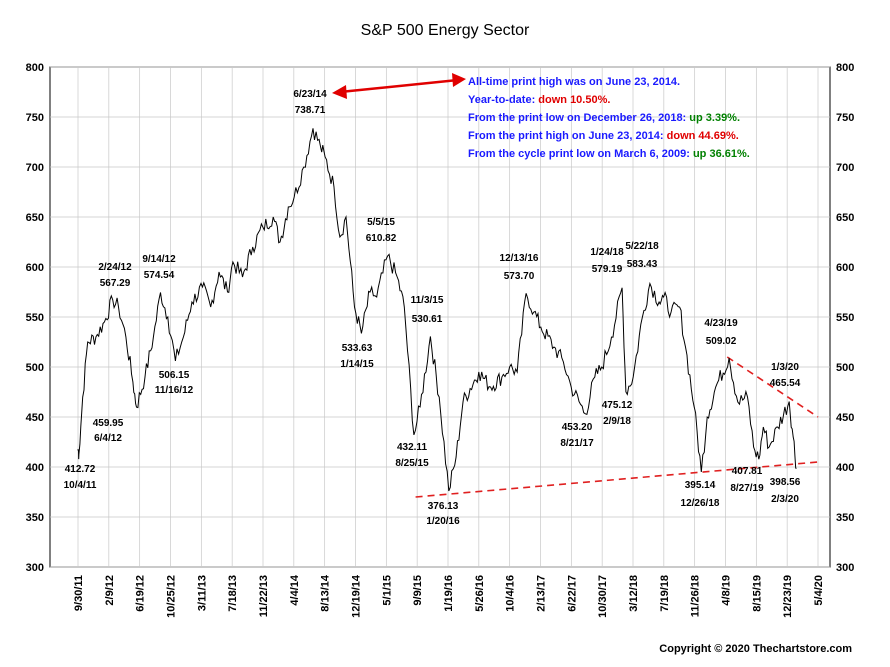  I want to click on y-tick-label-right: 600, so click(845, 268).